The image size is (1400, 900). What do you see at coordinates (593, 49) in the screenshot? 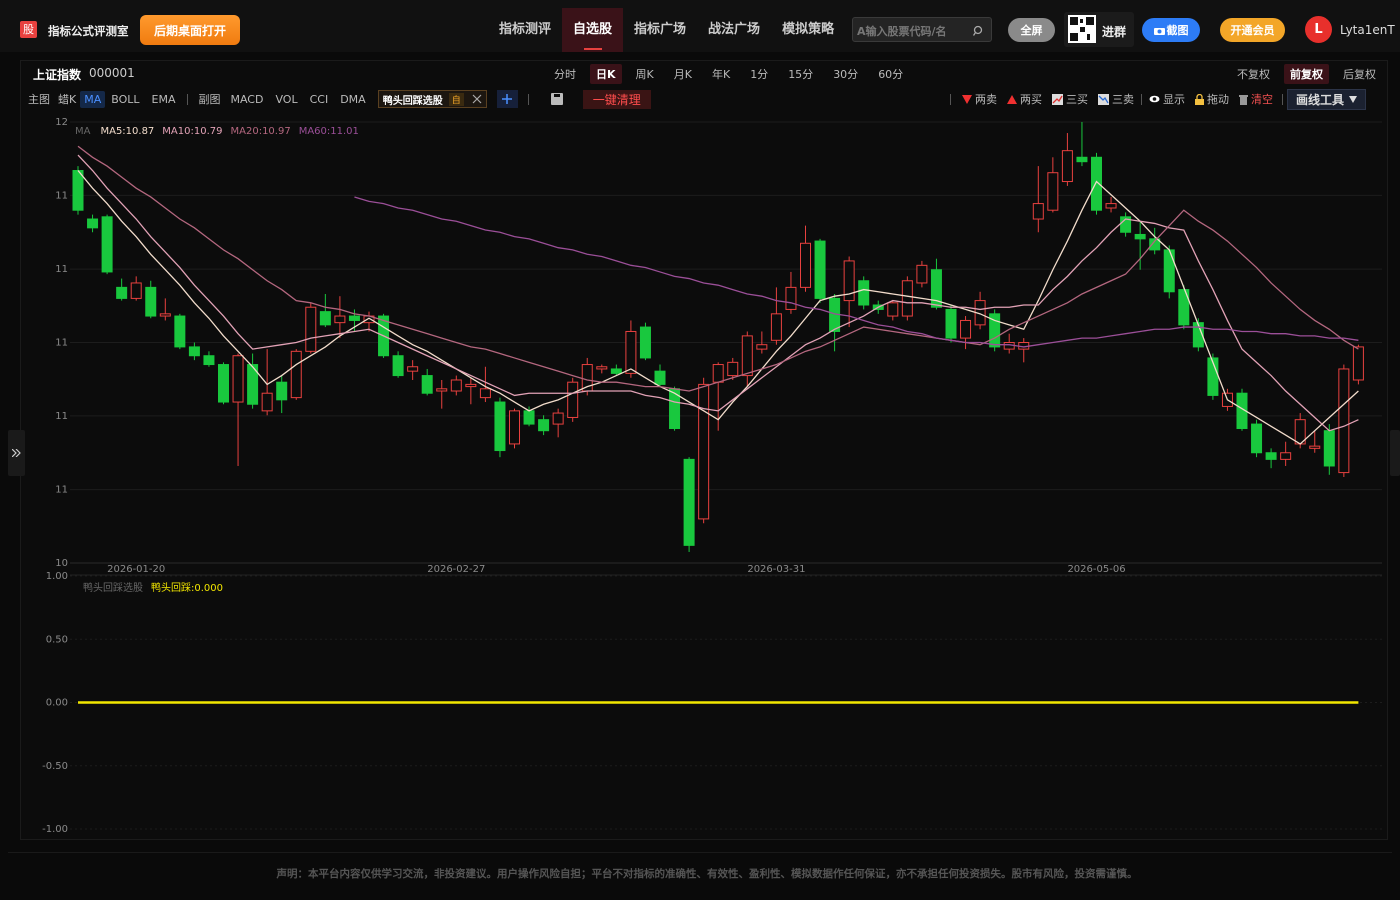
I see `nav-underline` at bounding box center [593, 49].